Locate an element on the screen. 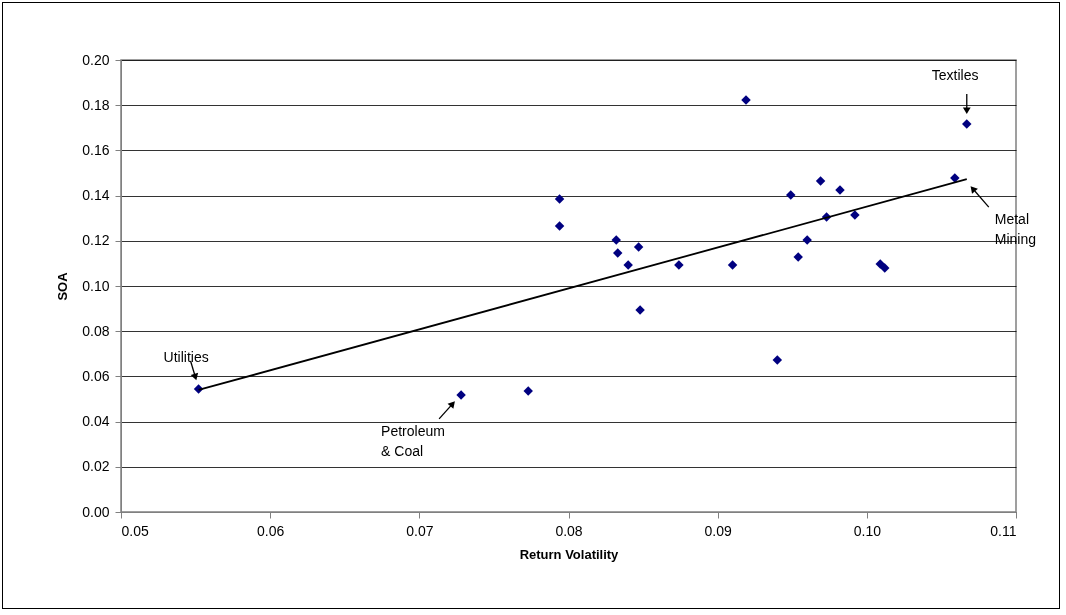  y-tick-label: 0.20 is located at coordinates (96, 59).